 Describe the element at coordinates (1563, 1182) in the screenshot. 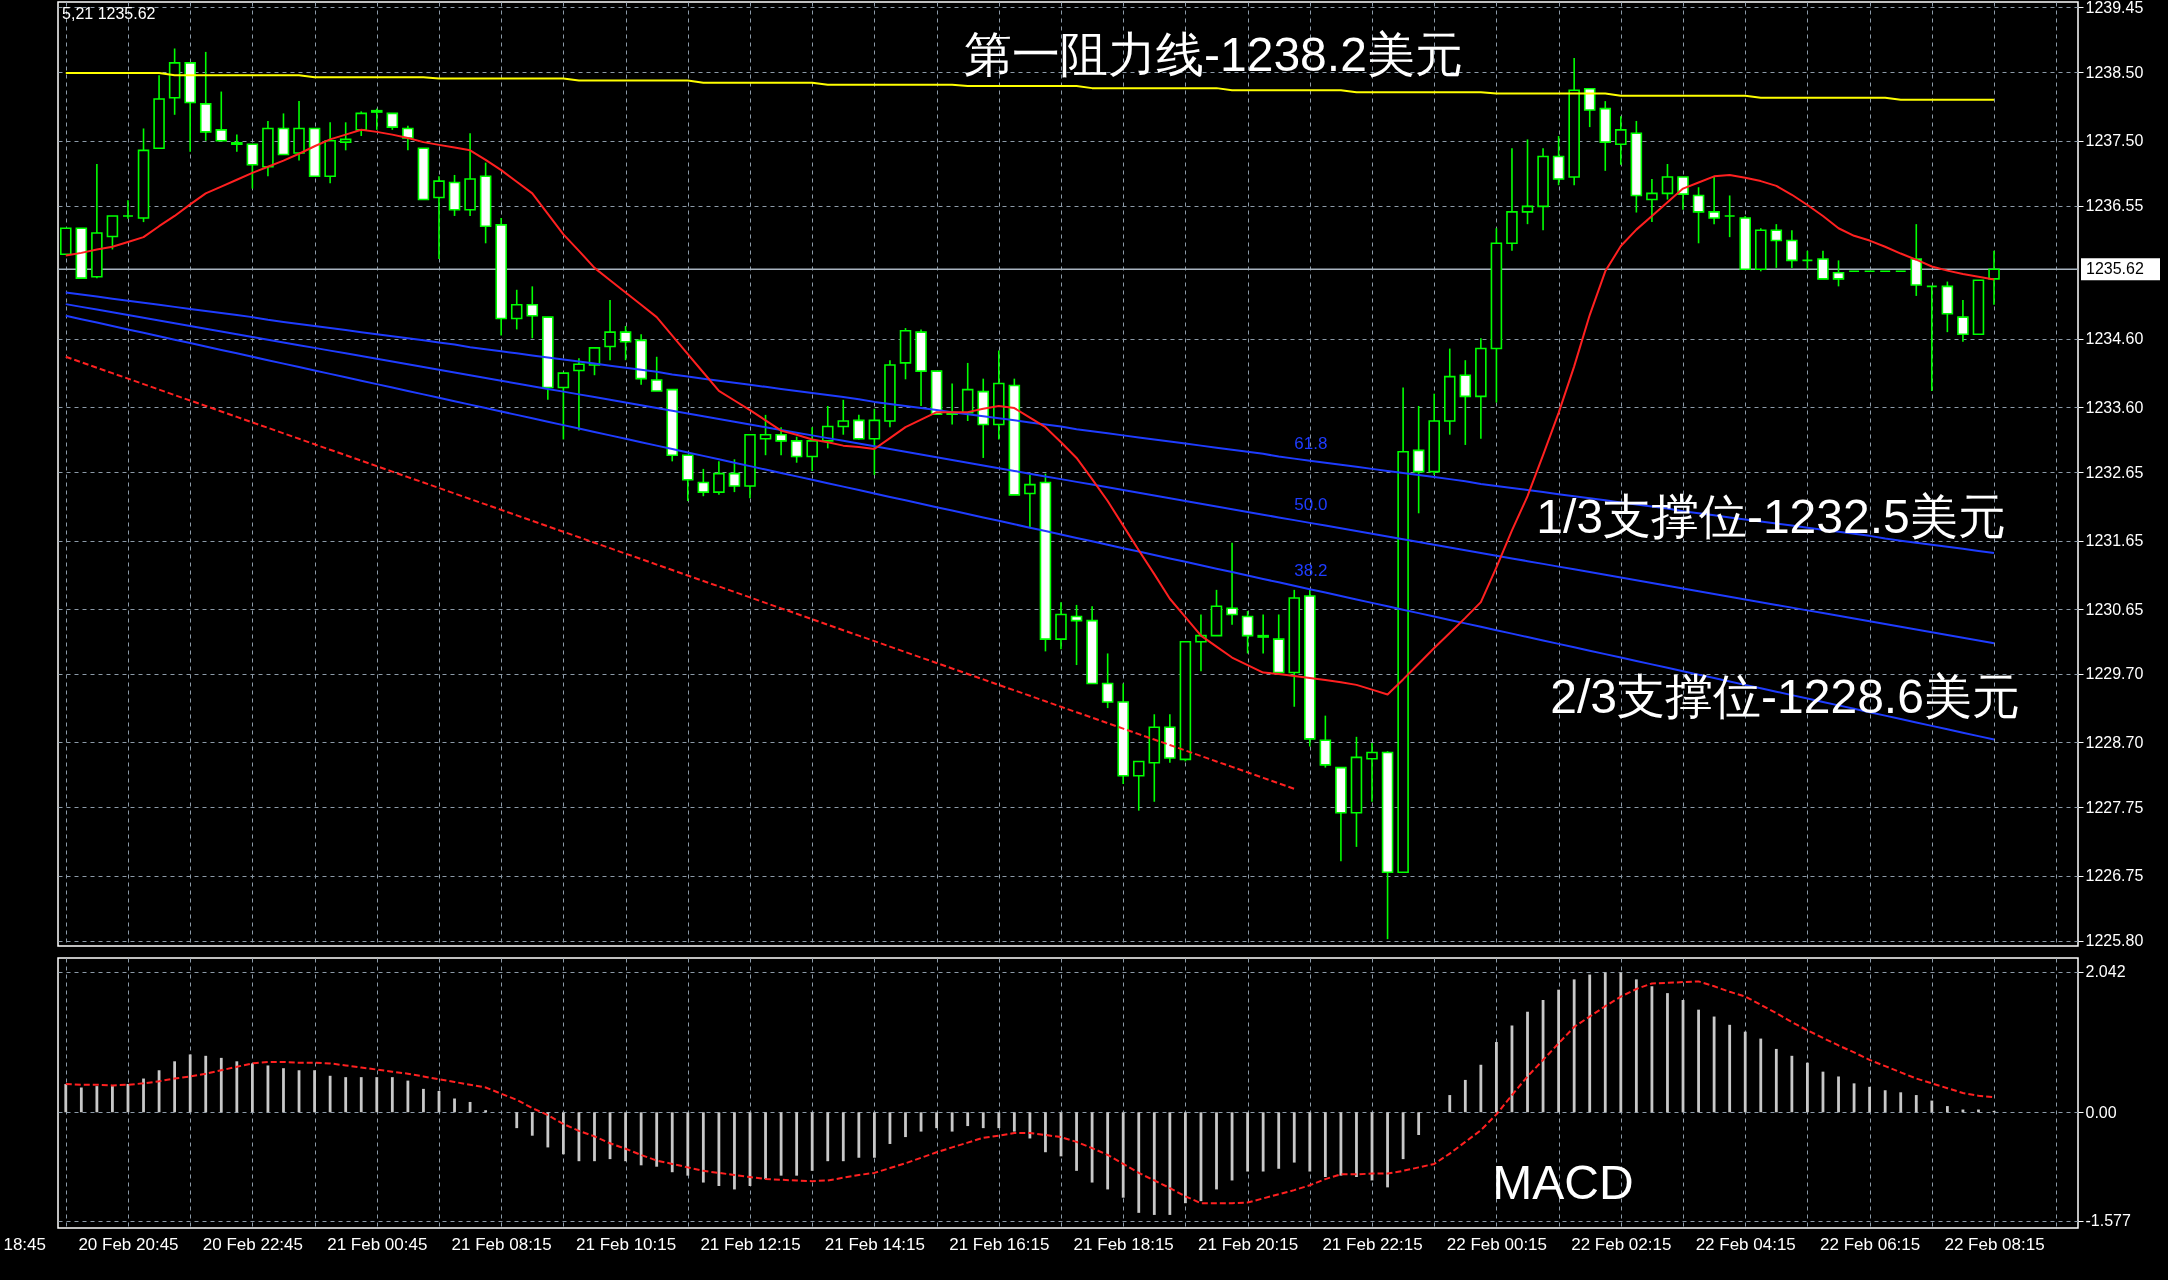

I see `annotation: MACD` at that location.